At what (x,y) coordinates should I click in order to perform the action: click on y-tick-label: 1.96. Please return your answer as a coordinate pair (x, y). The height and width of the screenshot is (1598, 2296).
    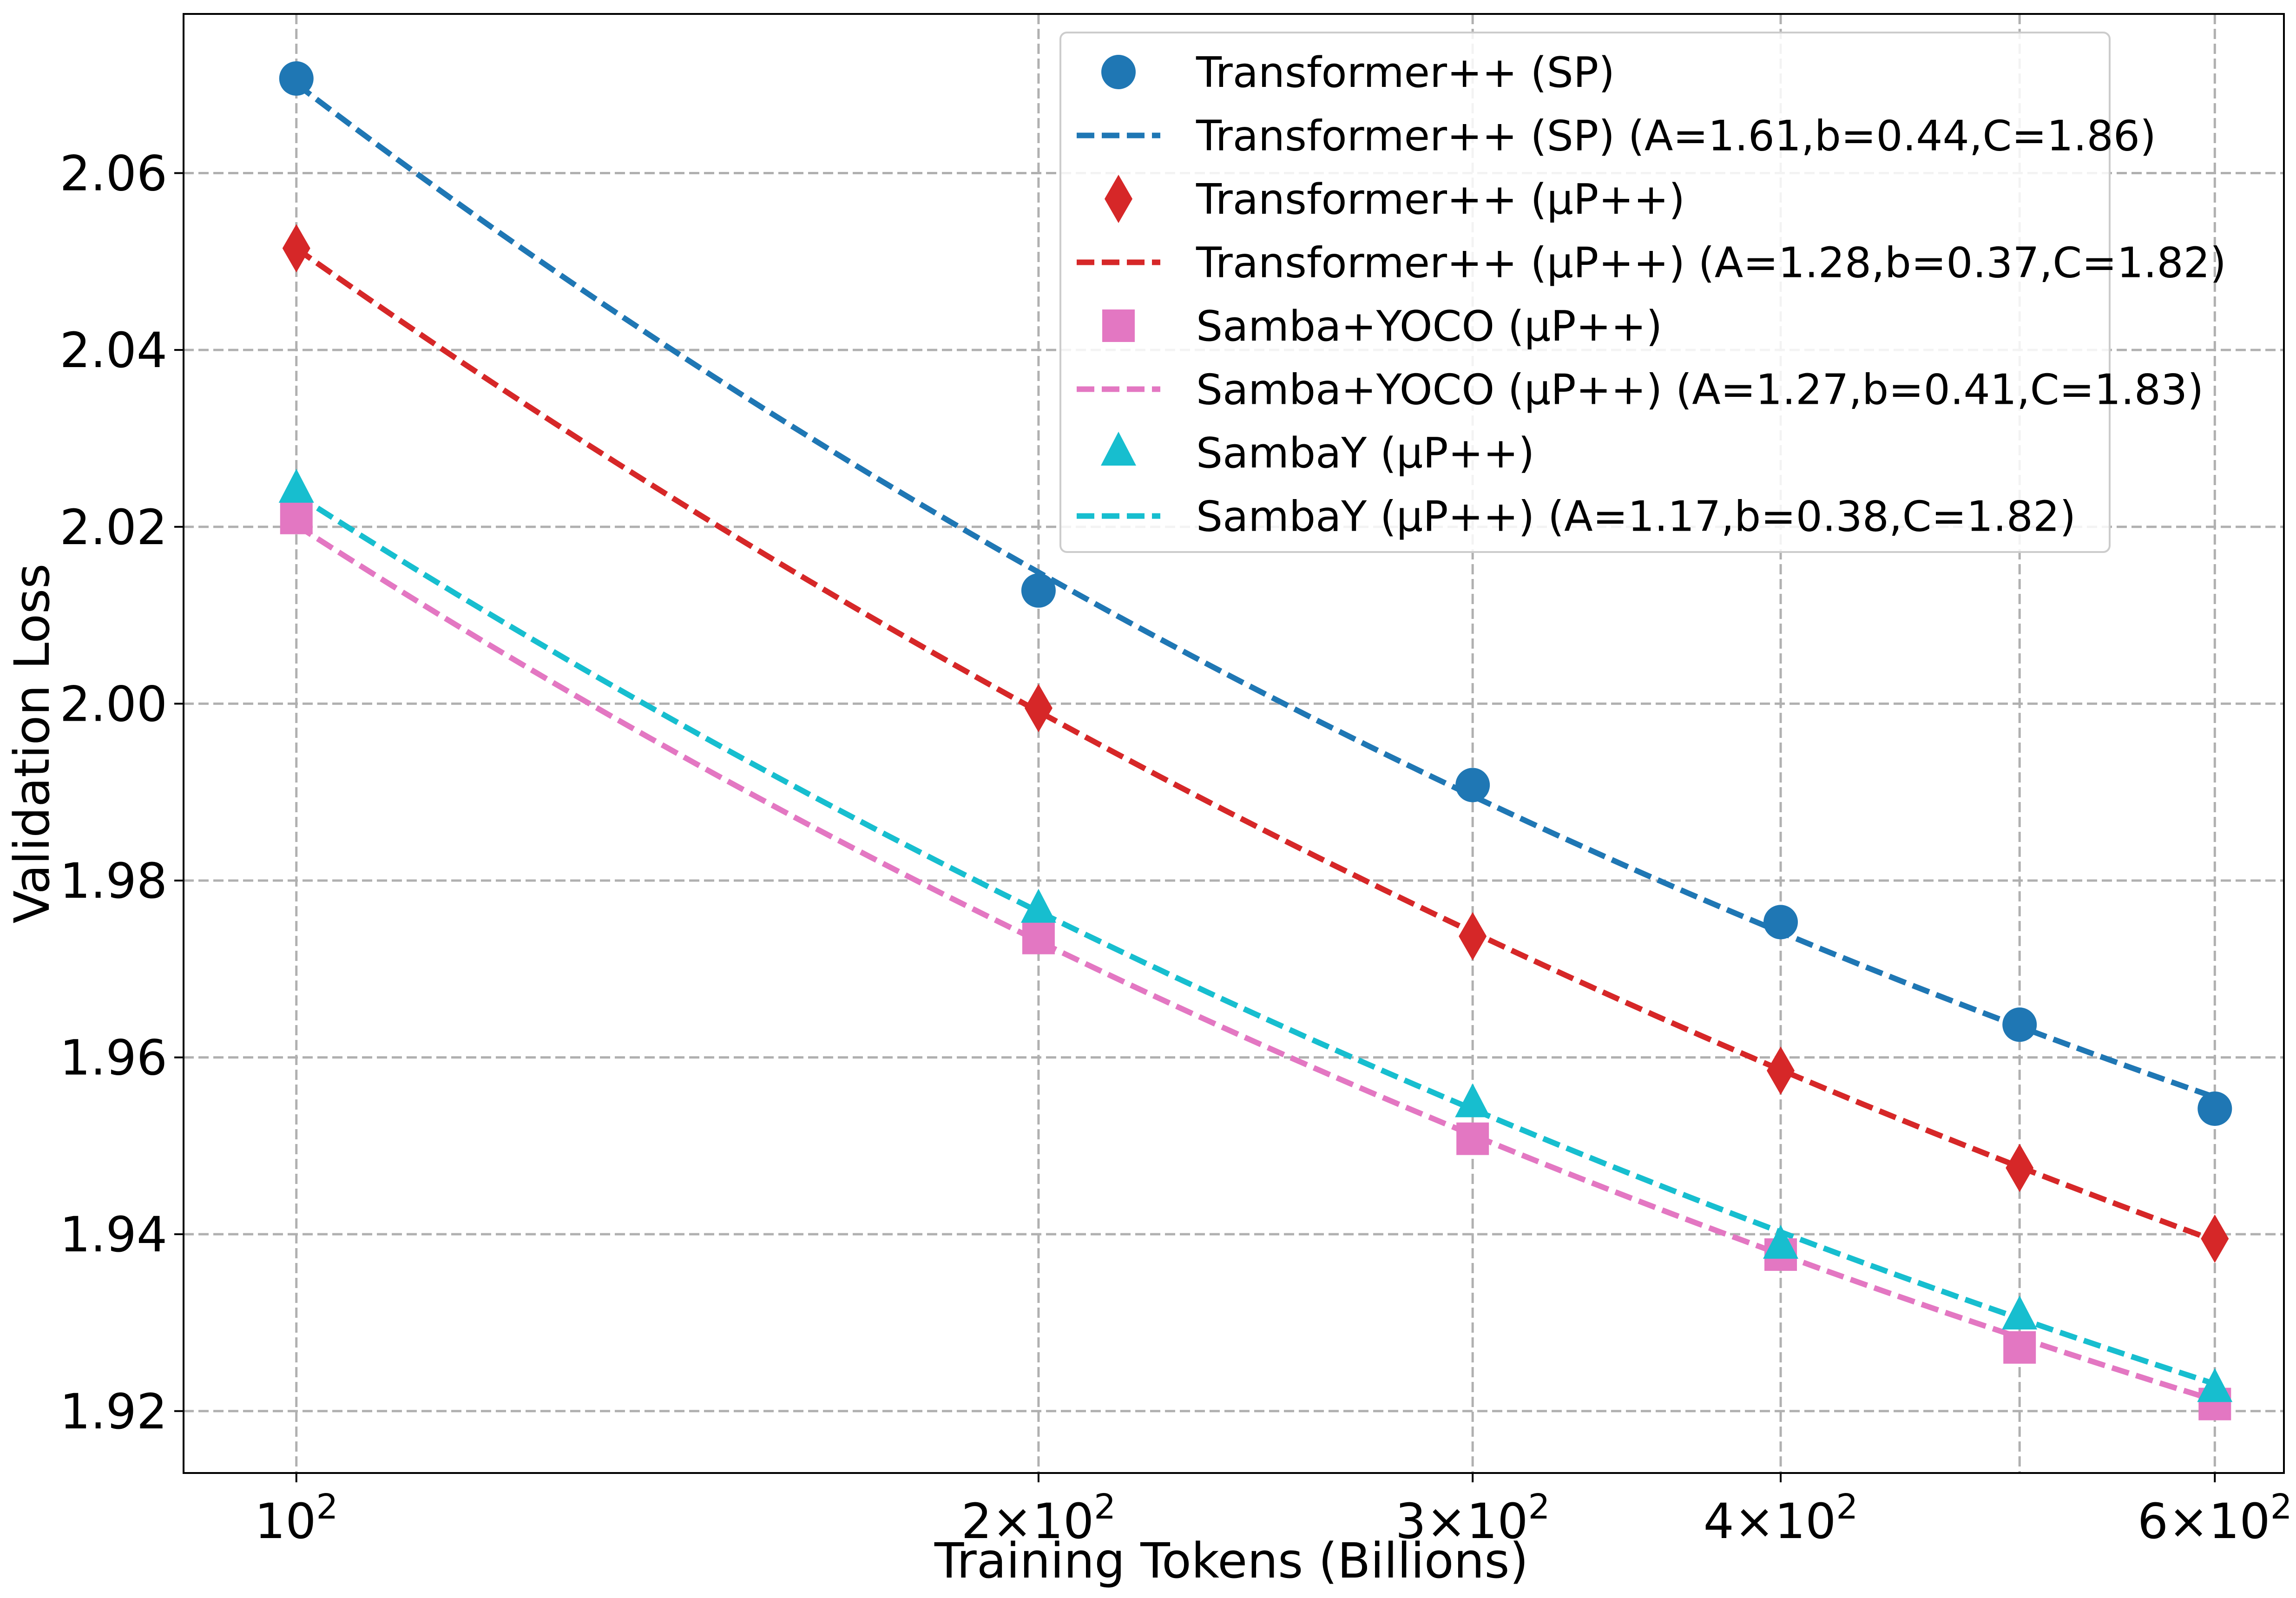
    Looking at the image, I should click on (113, 1058).